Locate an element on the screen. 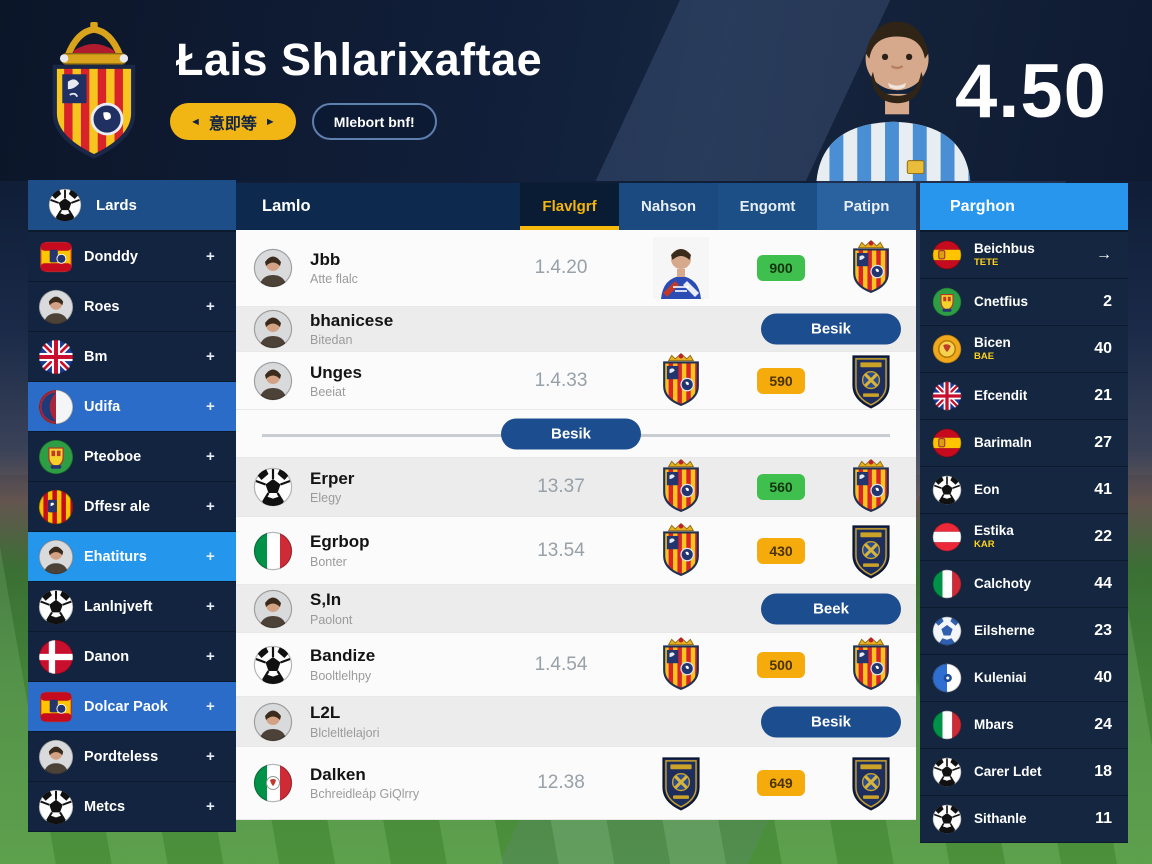  right-item-text: Carer Ldet is located at coordinates (1026, 771).